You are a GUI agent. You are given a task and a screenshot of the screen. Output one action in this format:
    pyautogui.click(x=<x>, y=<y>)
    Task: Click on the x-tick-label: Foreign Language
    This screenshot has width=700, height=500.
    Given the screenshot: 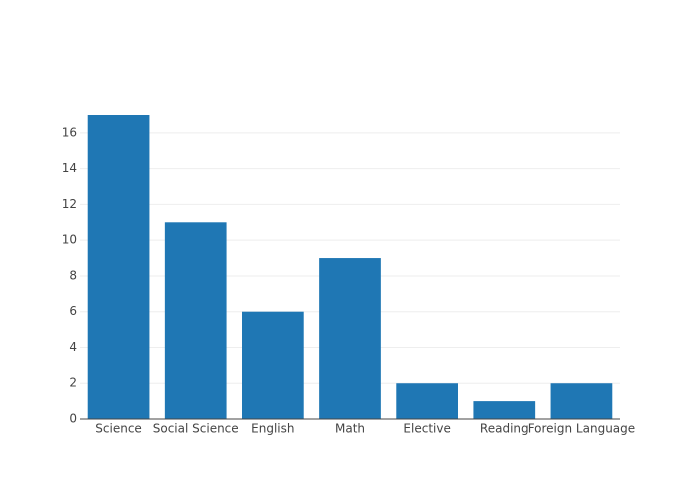 What is the action you would take?
    pyautogui.click(x=581, y=429)
    